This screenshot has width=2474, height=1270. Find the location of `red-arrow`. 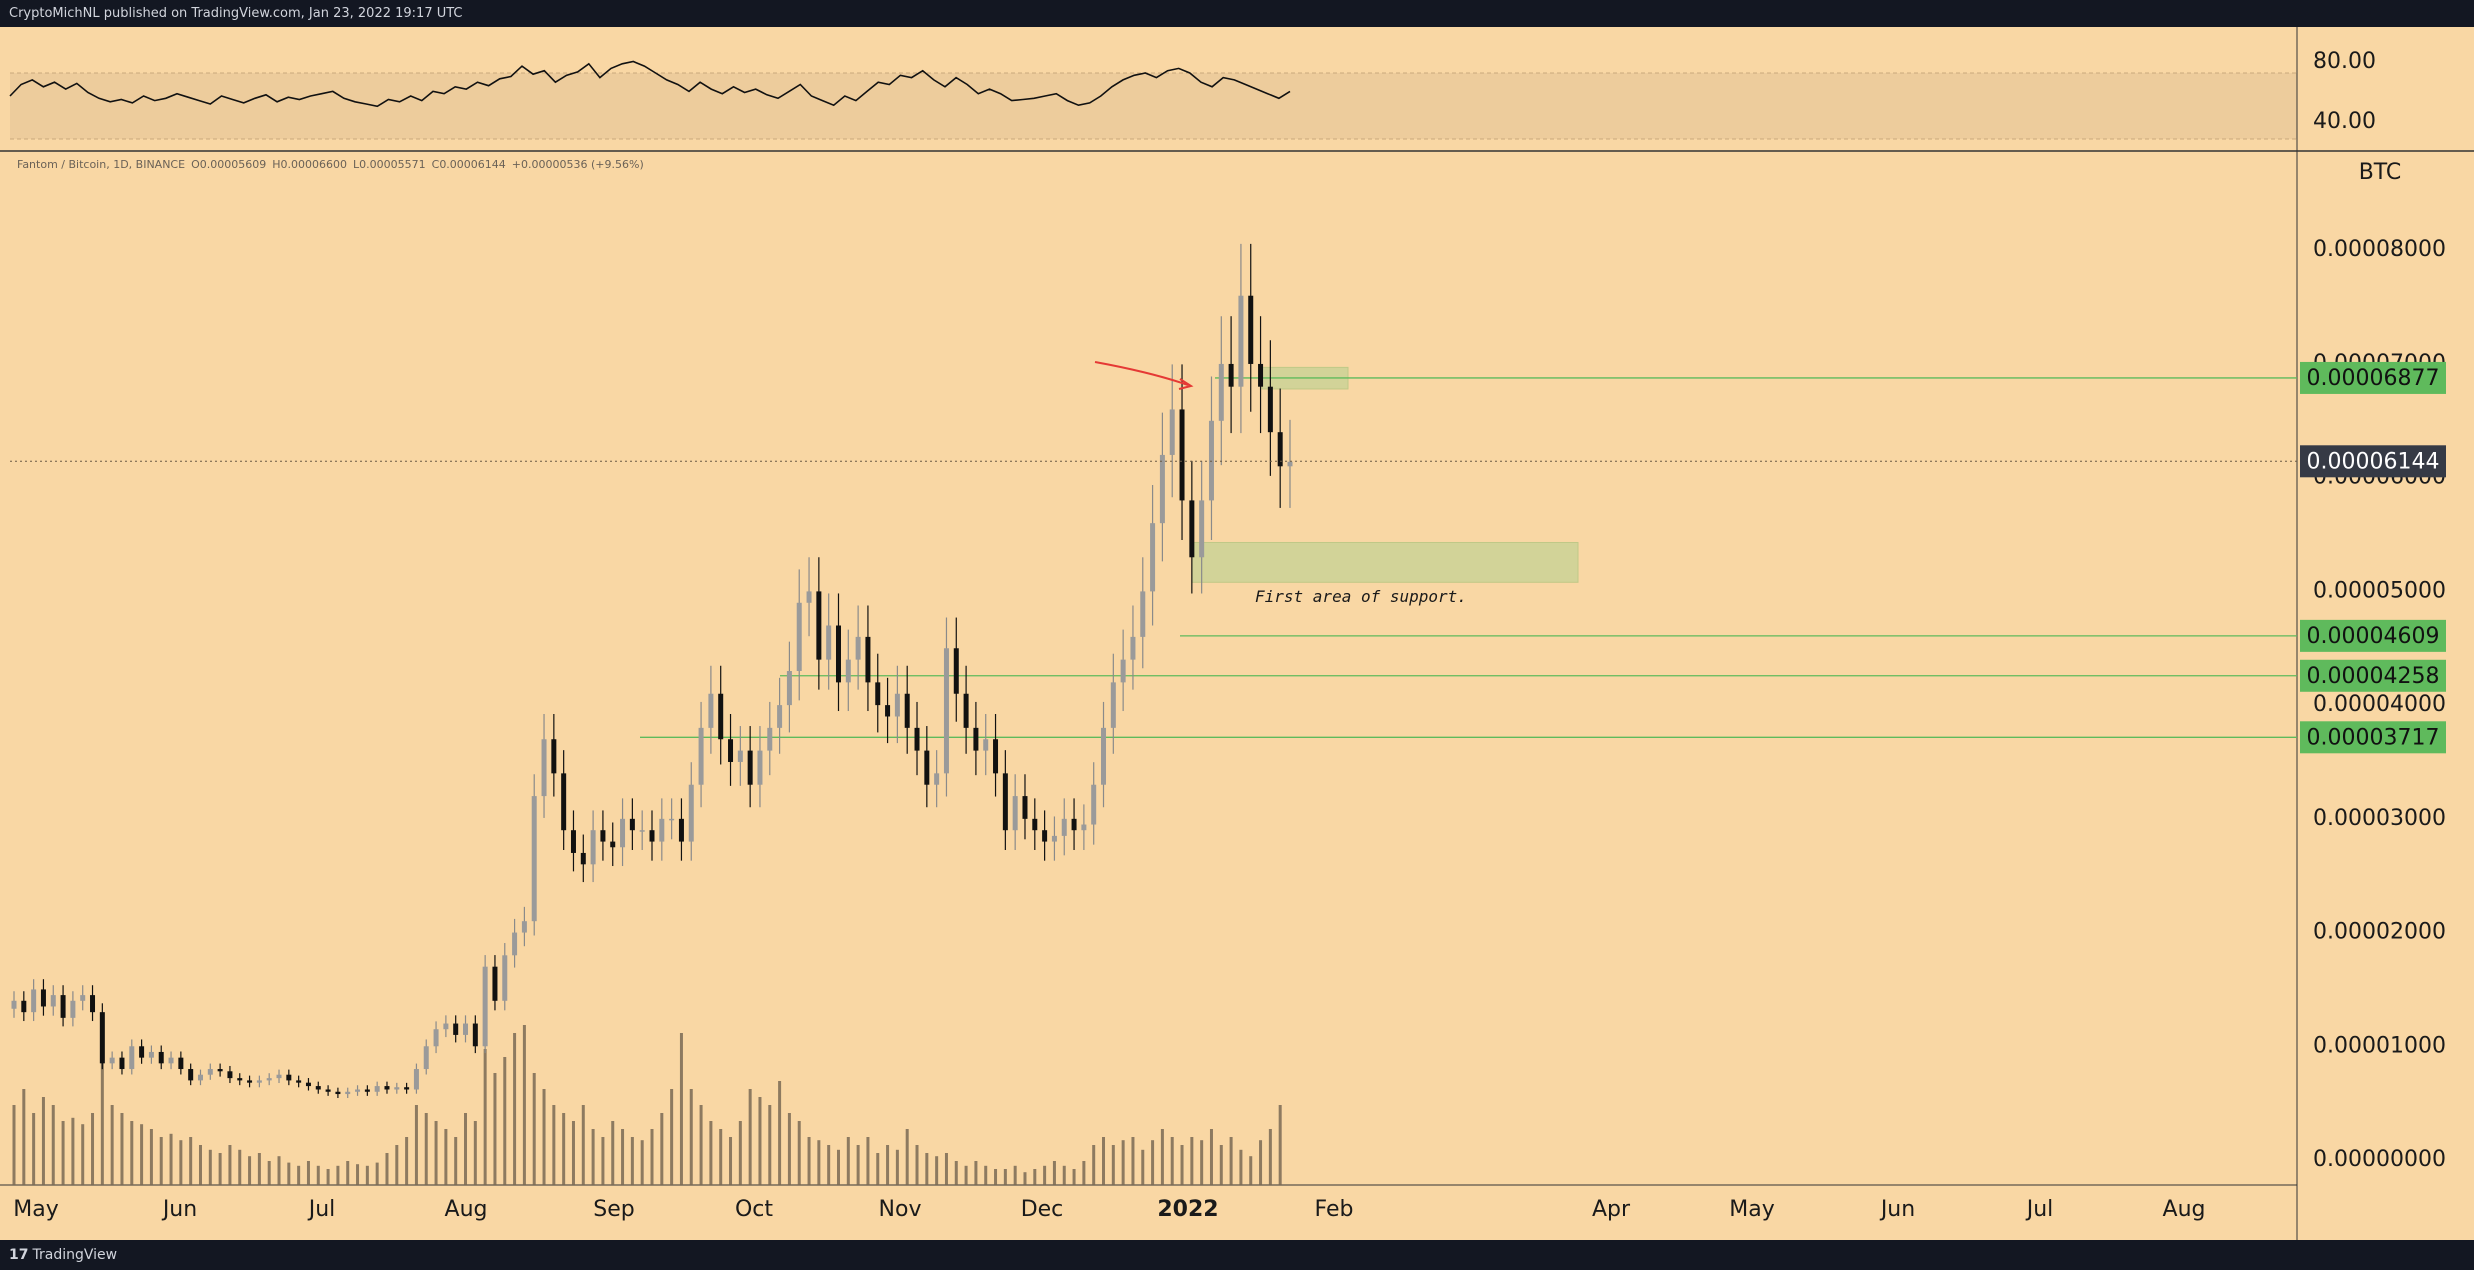

red-arrow is located at coordinates (1141, 373).